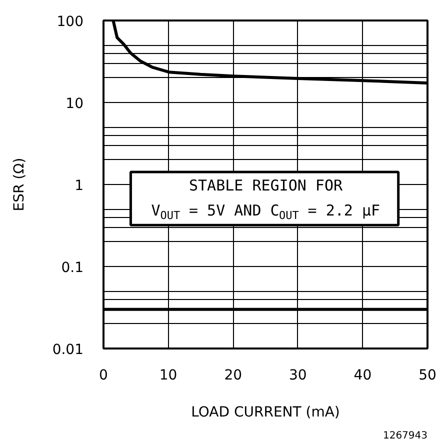 The image size is (438, 443). I want to click on x-tick-label: 0, so click(103, 376).